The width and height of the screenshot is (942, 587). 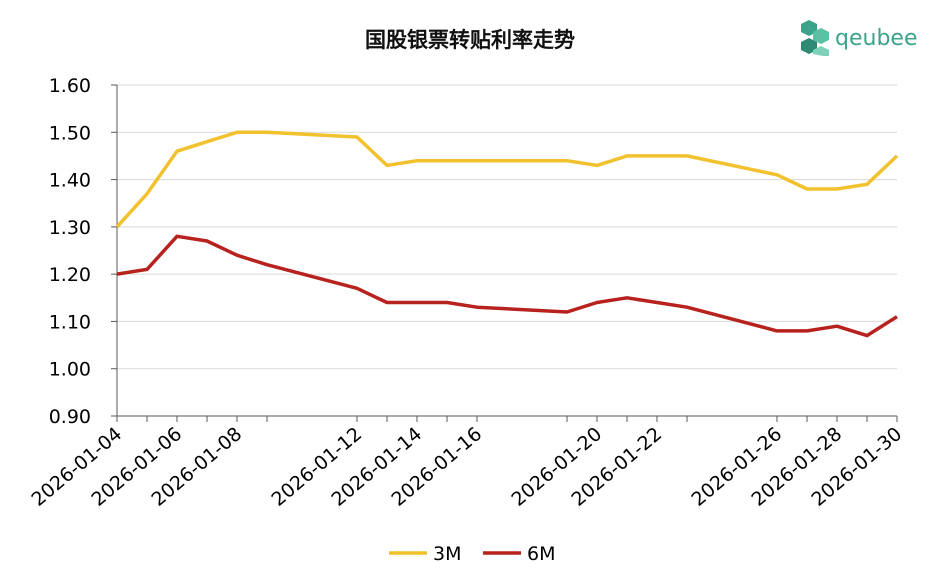 I want to click on y-tick-label: 1.60, so click(x=70, y=86).